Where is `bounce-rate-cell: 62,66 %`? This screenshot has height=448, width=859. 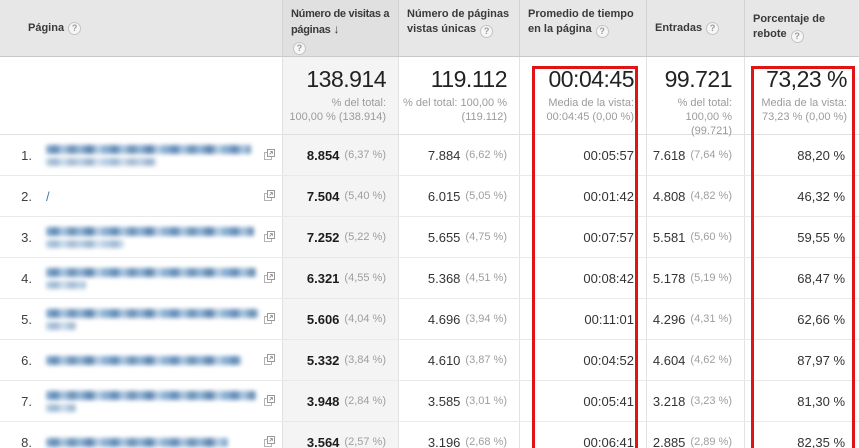
bounce-rate-cell: 62,66 % is located at coordinates (802, 319).